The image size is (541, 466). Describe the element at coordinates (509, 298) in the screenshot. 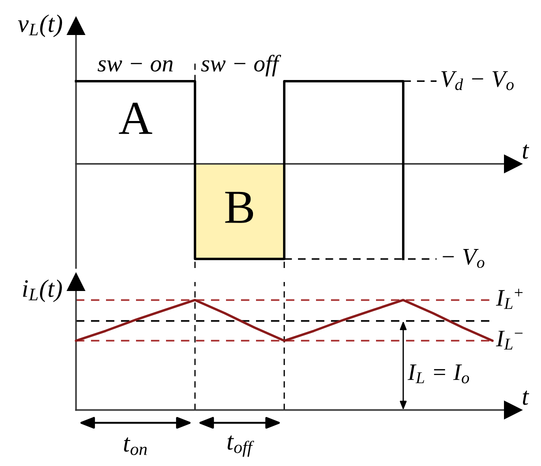

I see `ref-line-label: I$_{L}$$^{+}$` at that location.